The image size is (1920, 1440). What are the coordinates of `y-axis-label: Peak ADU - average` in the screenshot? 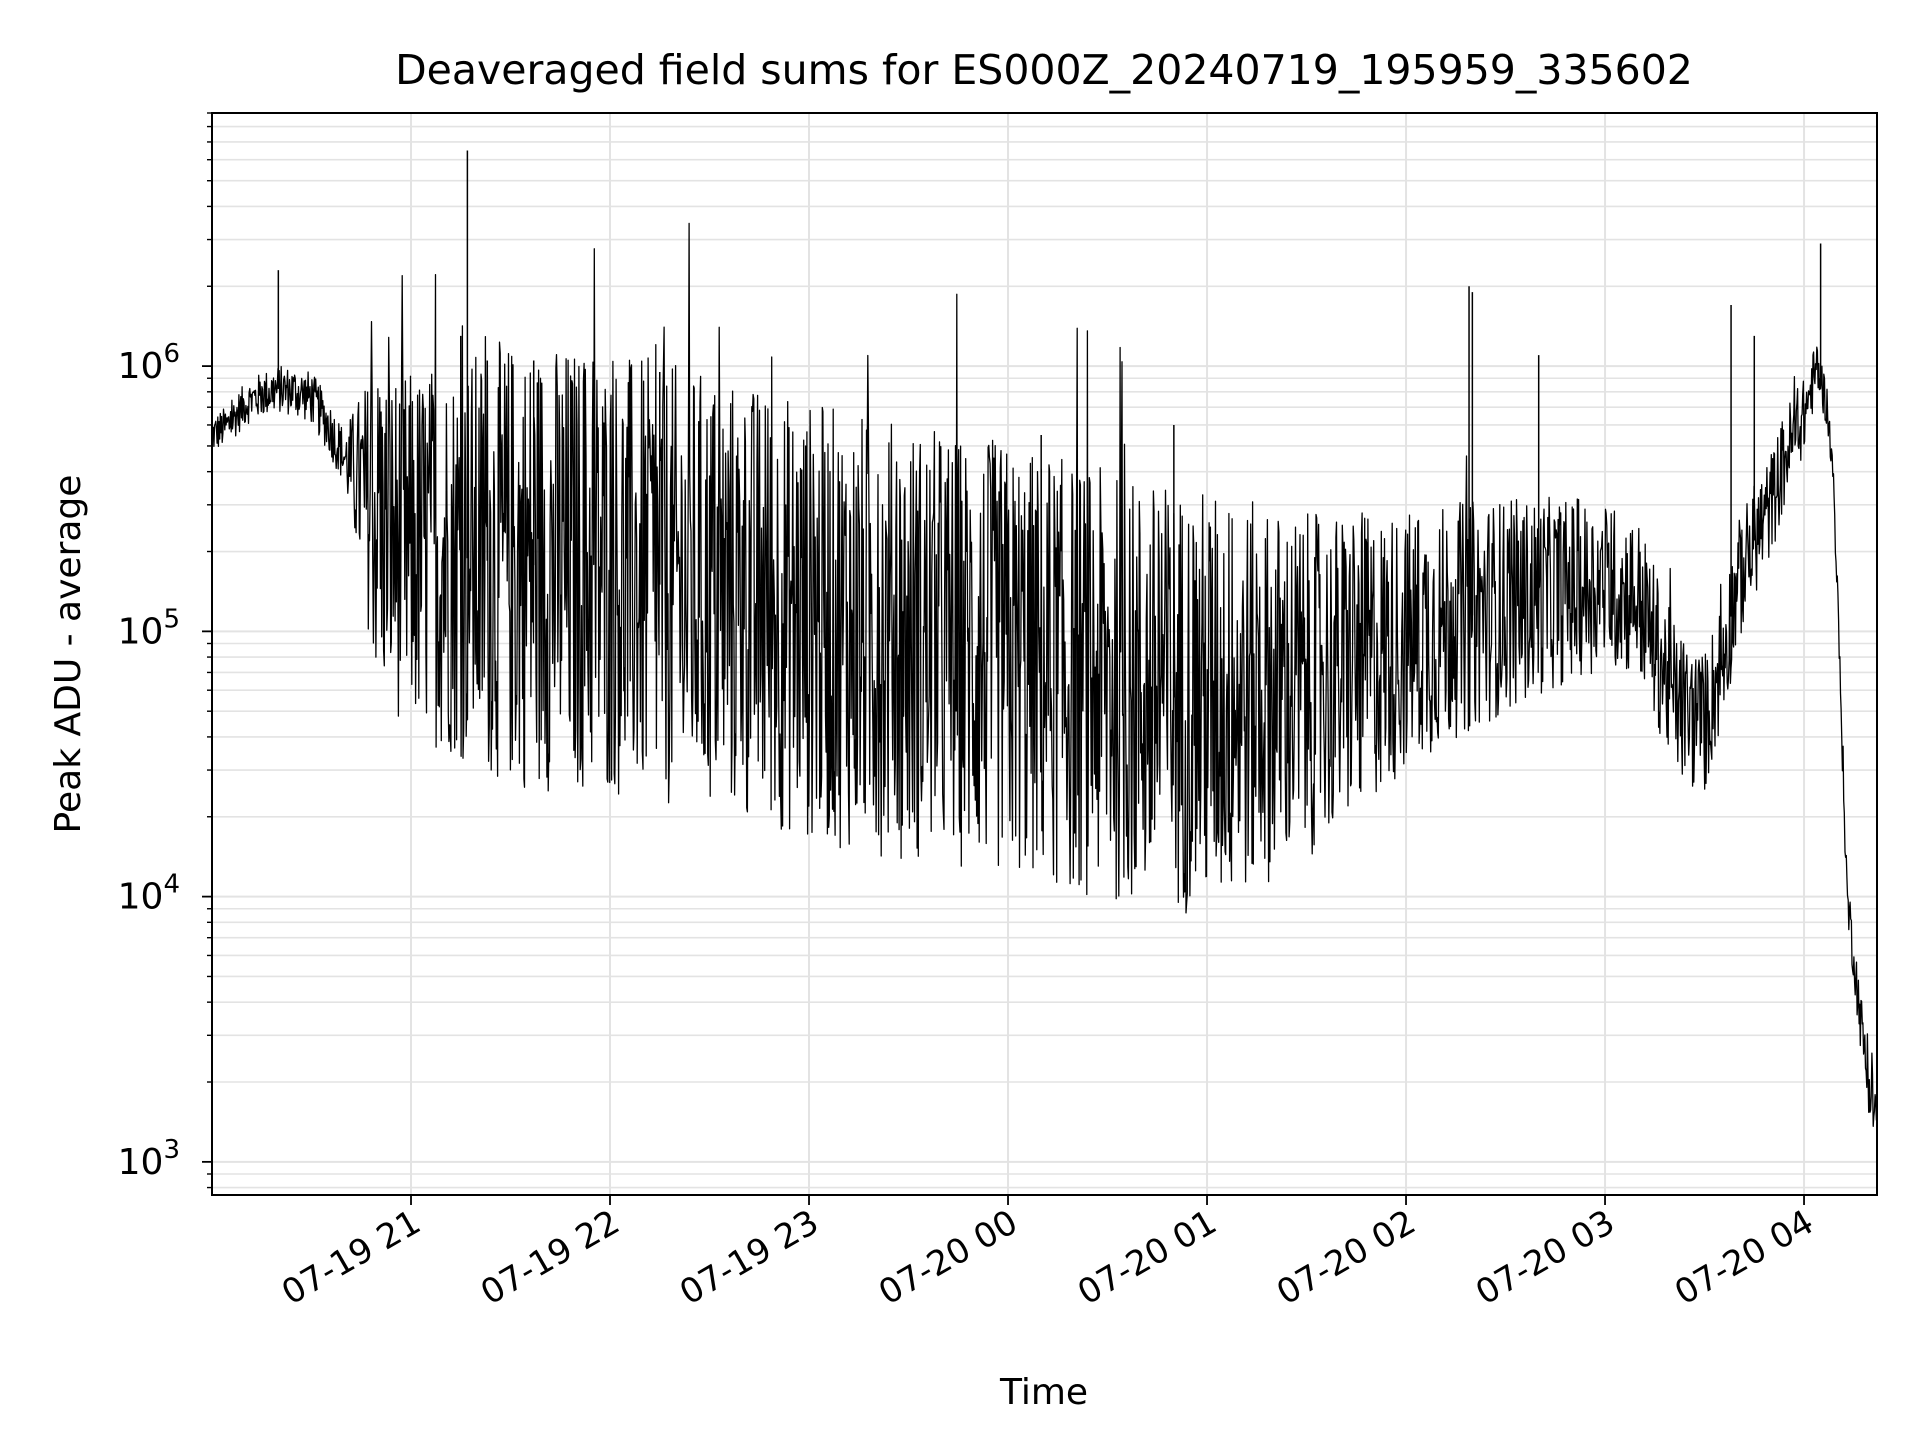 It's located at (68, 654).